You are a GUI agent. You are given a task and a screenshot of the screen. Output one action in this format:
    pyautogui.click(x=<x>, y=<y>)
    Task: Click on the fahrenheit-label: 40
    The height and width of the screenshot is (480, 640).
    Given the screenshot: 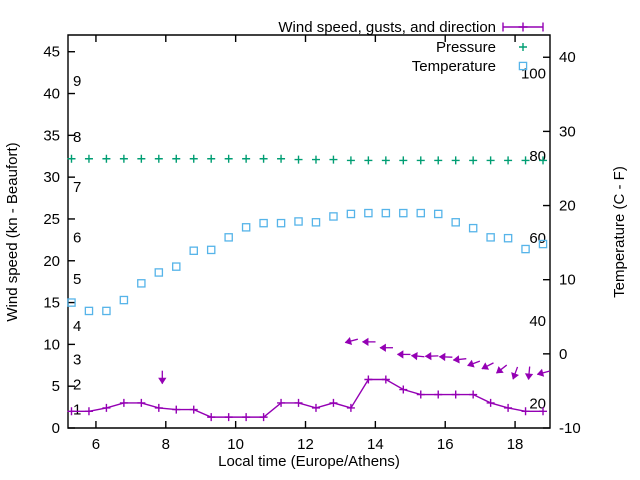 What is the action you would take?
    pyautogui.click(x=537, y=321)
    